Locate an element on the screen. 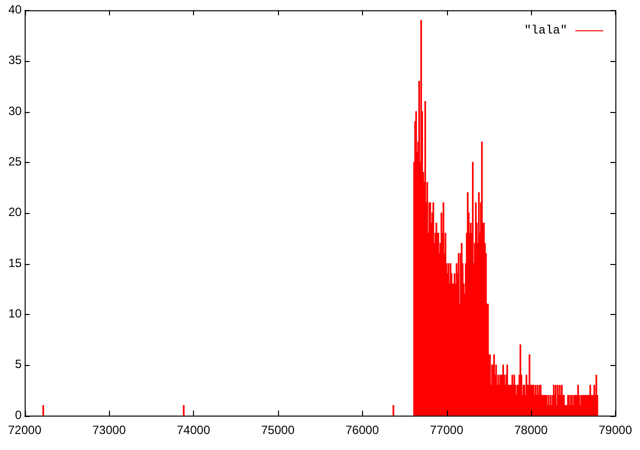 This screenshot has width=640, height=450. x-tick-label: 73000 is located at coordinates (109, 430).